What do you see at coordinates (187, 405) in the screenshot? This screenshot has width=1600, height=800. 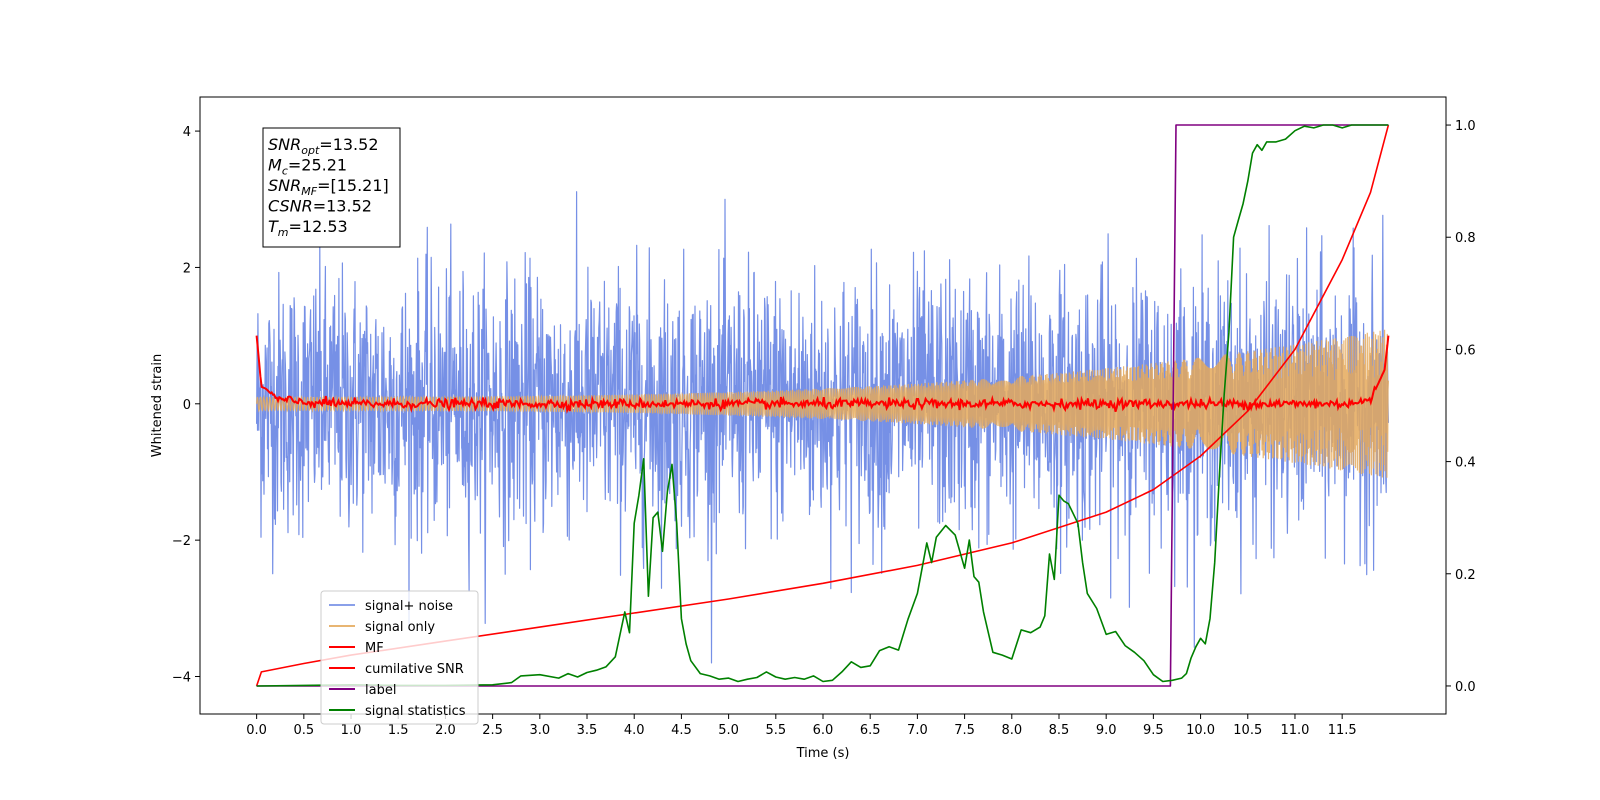 I see `y-tick-label: 0` at bounding box center [187, 405].